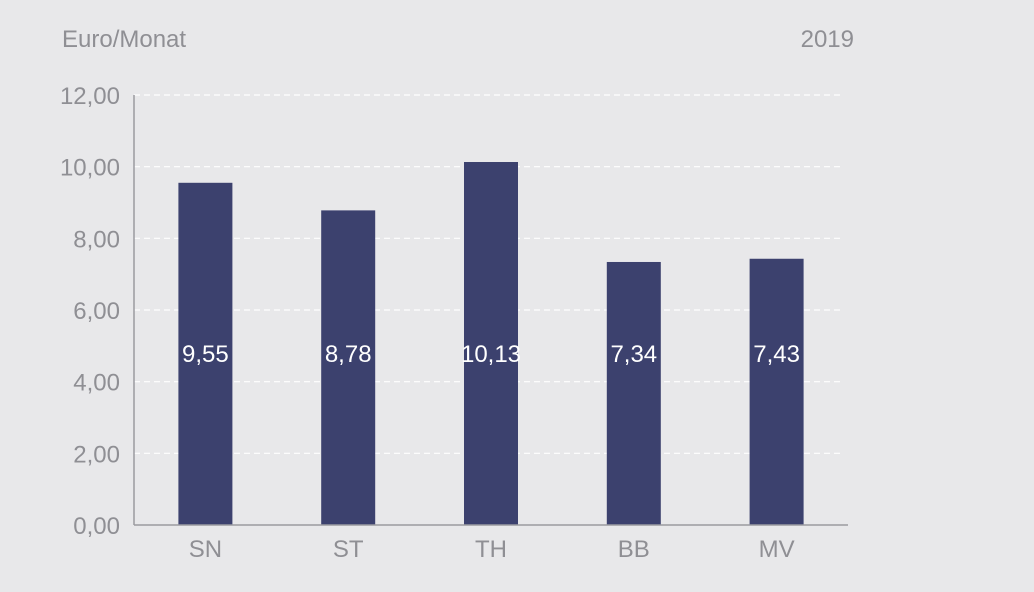  I want to click on bar-th, so click(491, 343).